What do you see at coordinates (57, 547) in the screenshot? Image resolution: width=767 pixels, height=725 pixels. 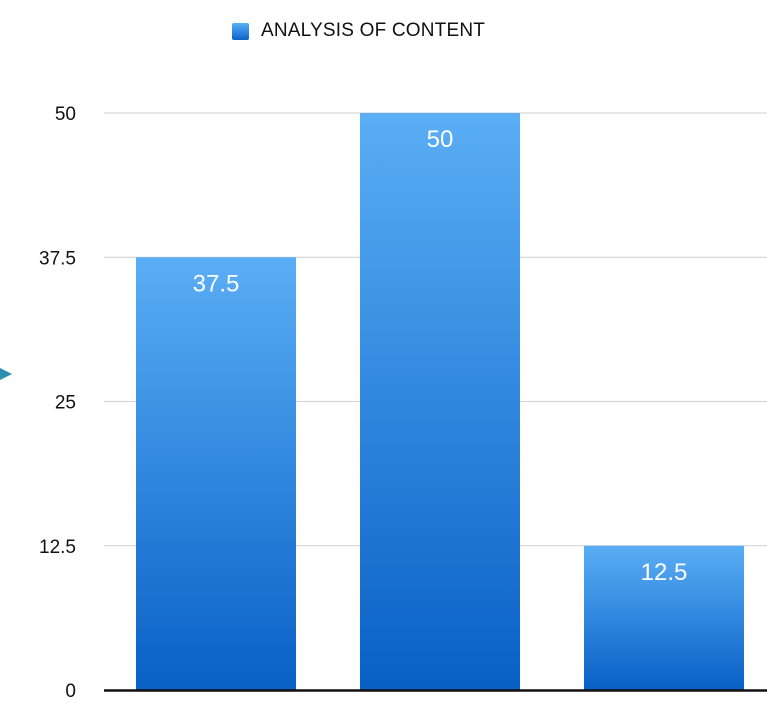 I see `y-tick-label: 12.5` at bounding box center [57, 547].